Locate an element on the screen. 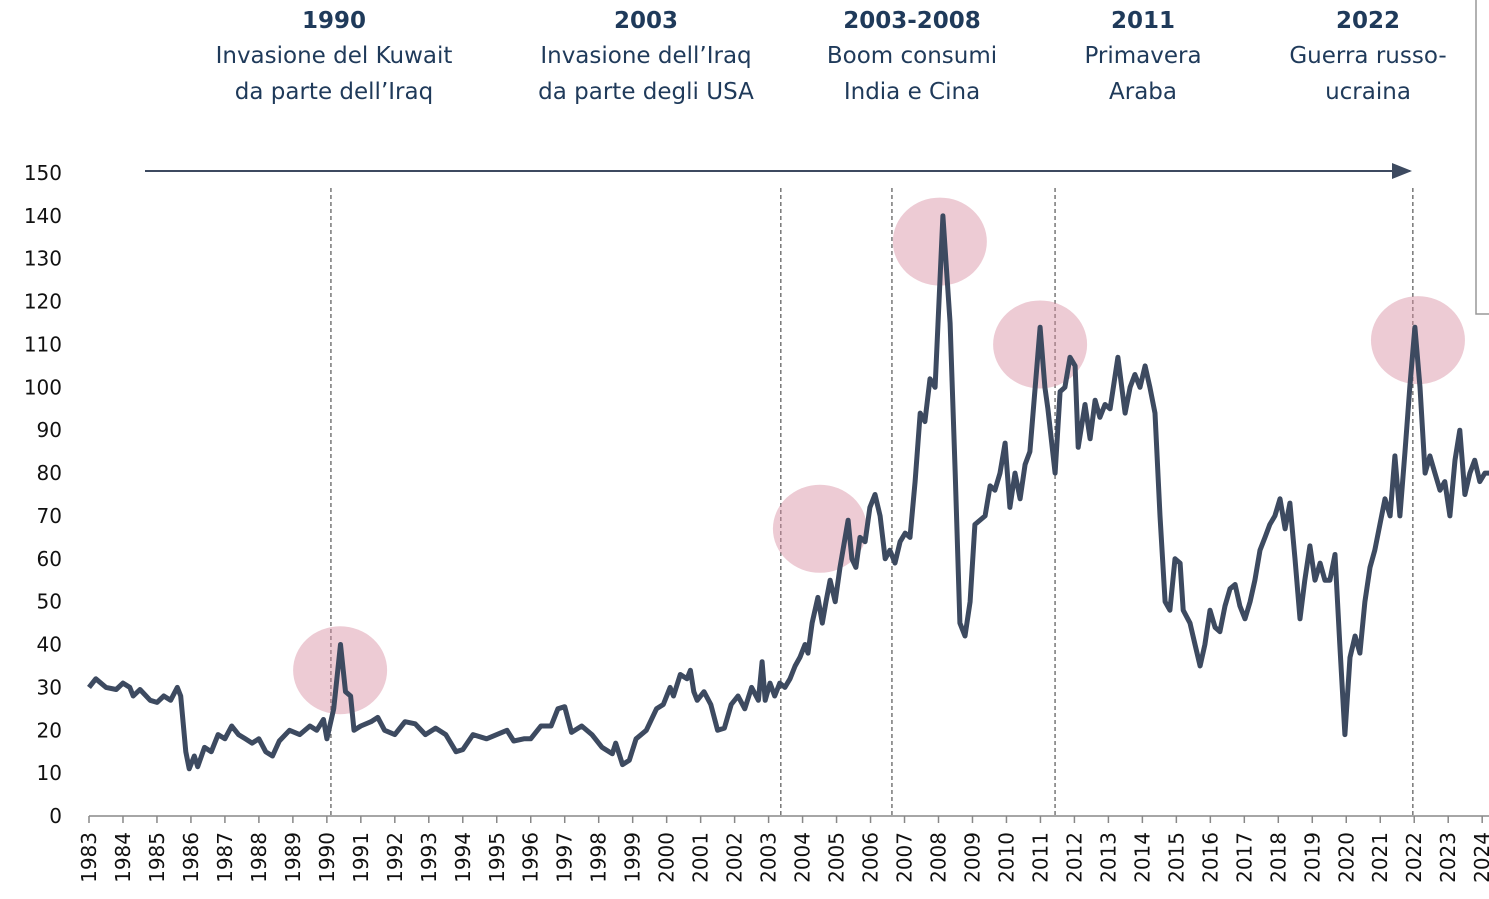  x-tick-label: 1993 is located at coordinates (429, 857).